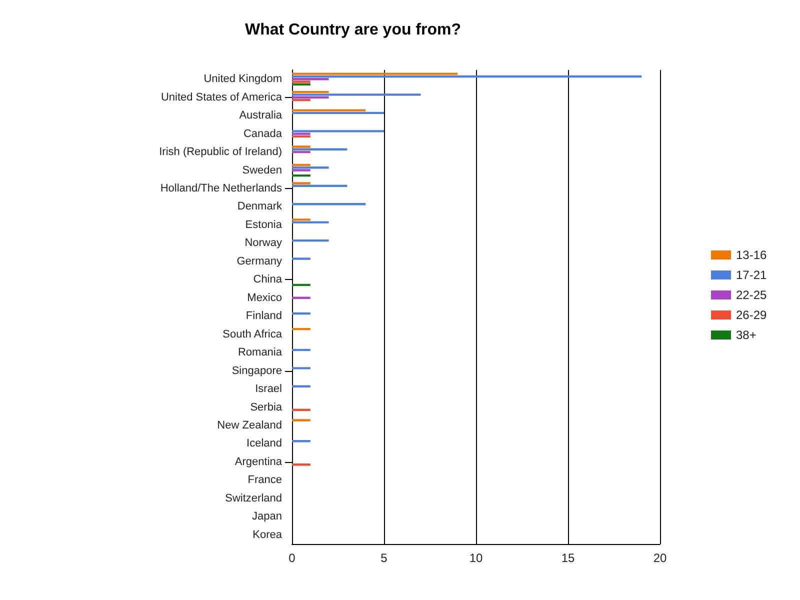  What do you see at coordinates (257, 370) in the screenshot?
I see `y-tick-label: Singapore` at bounding box center [257, 370].